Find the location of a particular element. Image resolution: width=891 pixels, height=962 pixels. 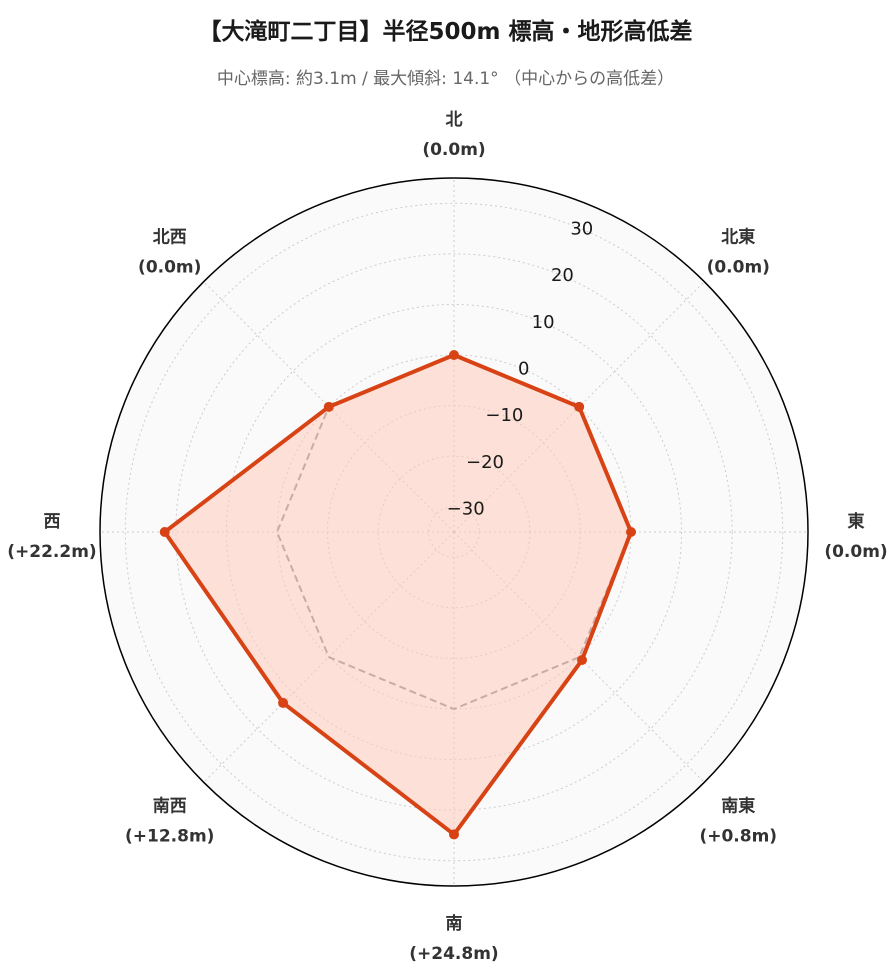

r-tick-label: 0 is located at coordinates (523, 368).